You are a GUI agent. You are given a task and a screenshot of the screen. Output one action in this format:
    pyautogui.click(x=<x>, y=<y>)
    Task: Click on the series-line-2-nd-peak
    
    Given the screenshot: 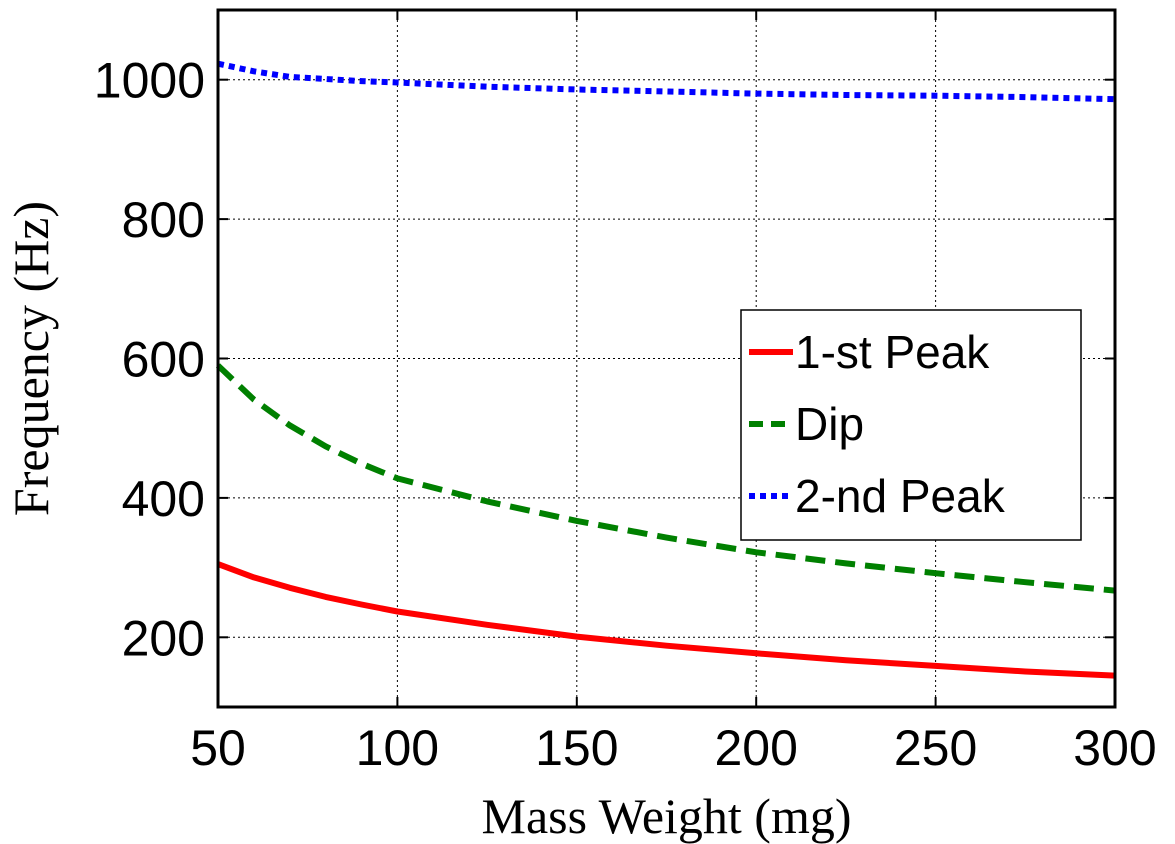 What is the action you would take?
    pyautogui.click(x=666, y=81)
    